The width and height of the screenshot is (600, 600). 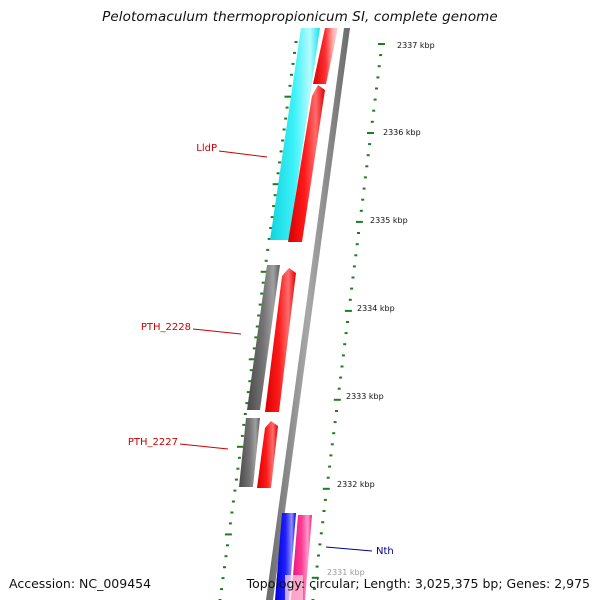 What do you see at coordinates (306, 163) in the screenshot?
I see `red-gene-lldp-adjacent` at bounding box center [306, 163].